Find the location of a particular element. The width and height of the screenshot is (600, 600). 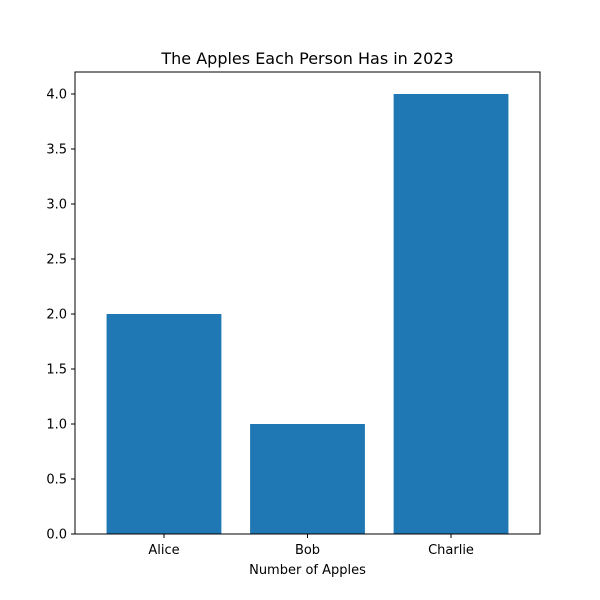

bar-bob is located at coordinates (307, 479).